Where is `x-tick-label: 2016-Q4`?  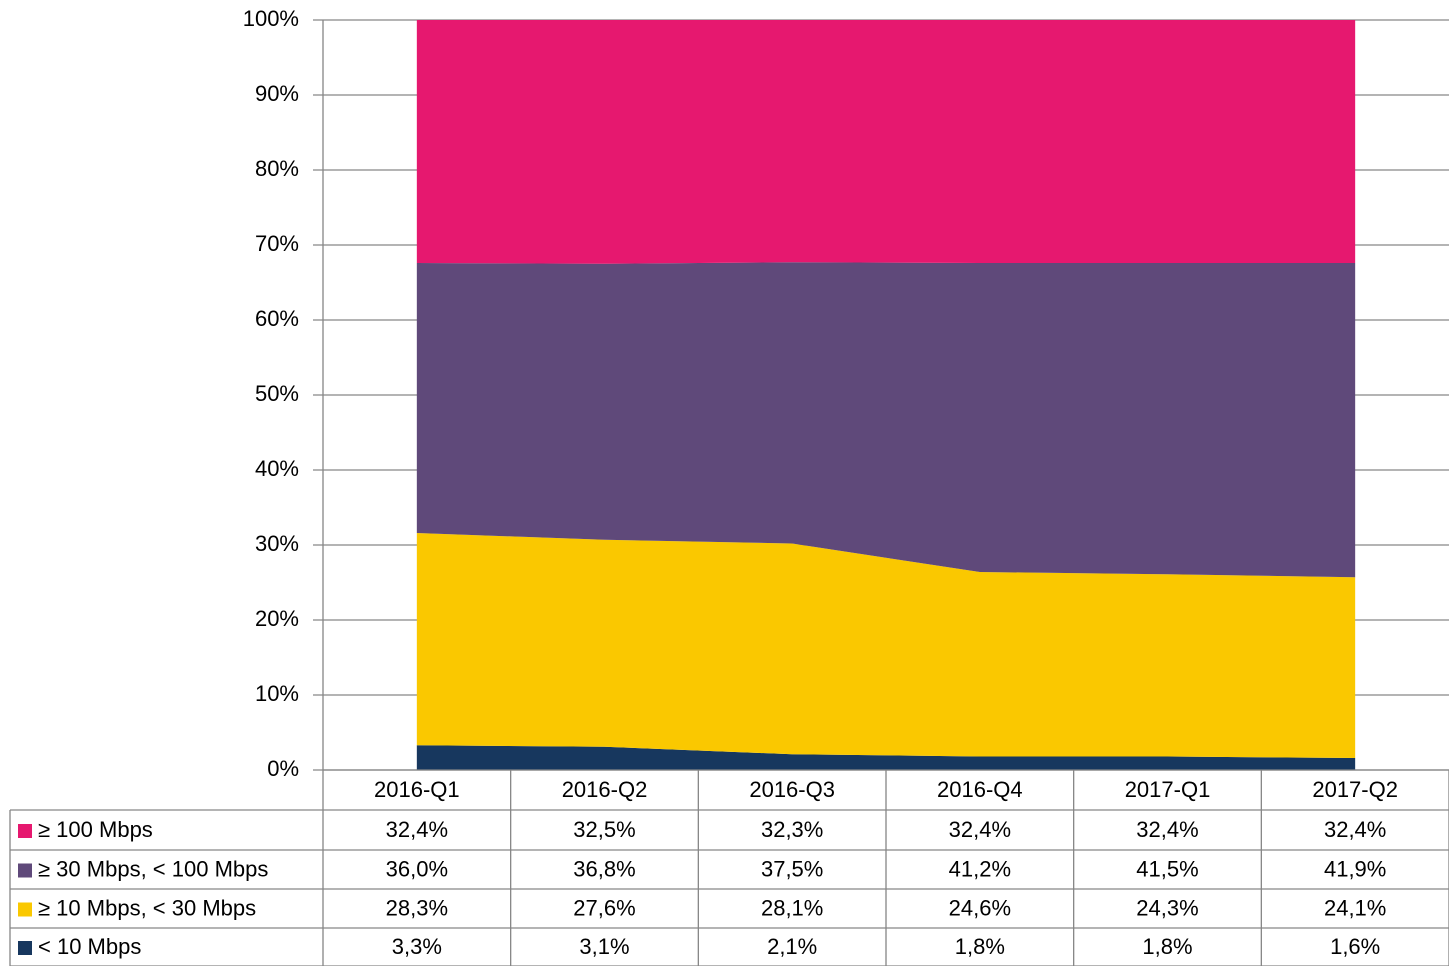 x-tick-label: 2016-Q4 is located at coordinates (980, 789).